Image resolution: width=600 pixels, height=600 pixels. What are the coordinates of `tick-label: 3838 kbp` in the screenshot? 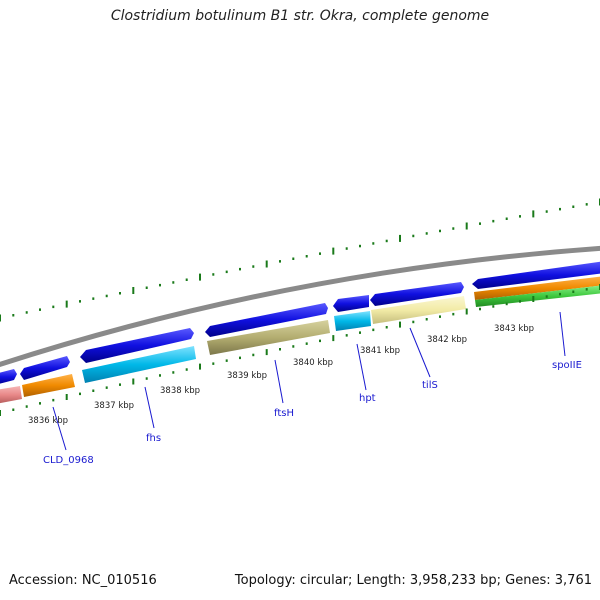 It's located at (180, 391).